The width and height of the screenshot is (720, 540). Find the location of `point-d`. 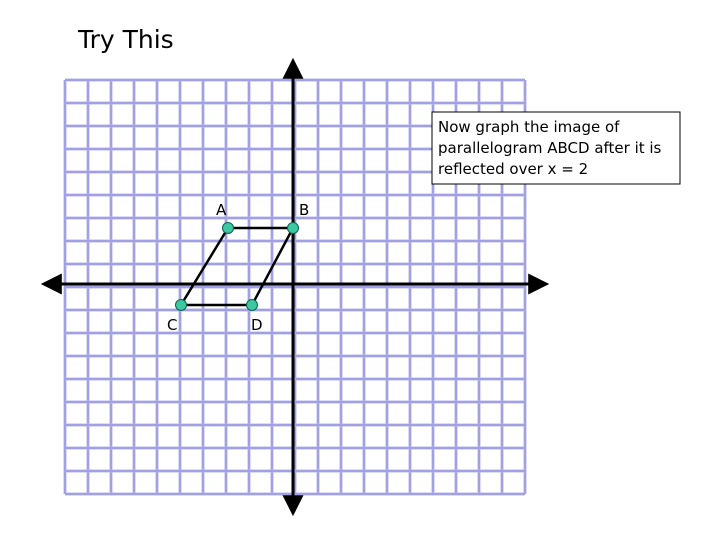

point-d is located at coordinates (252, 305).